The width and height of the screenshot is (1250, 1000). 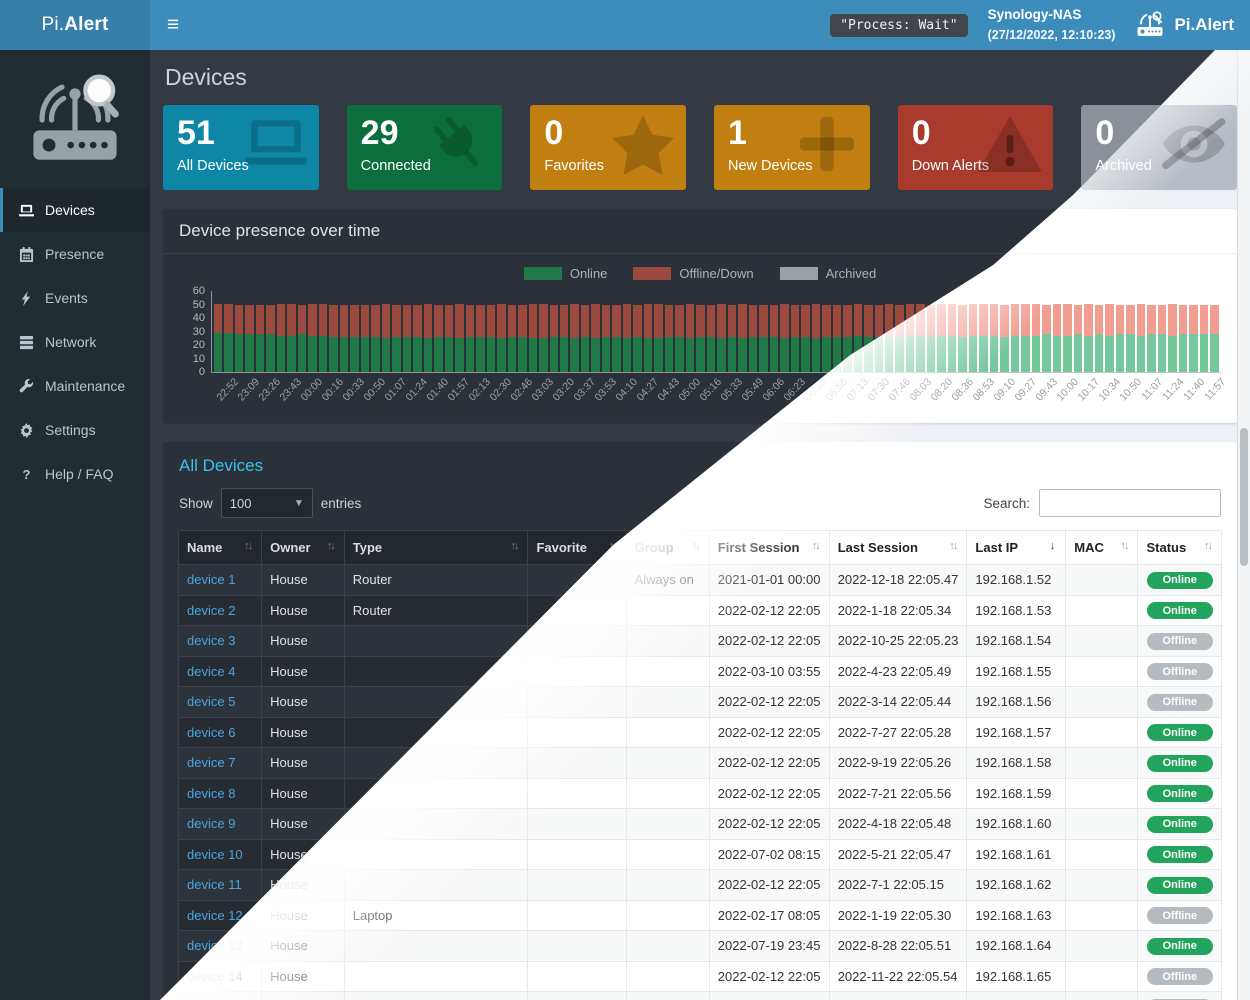 What do you see at coordinates (436, 547) in the screenshot?
I see `column-header-type: Type↑↓` at bounding box center [436, 547].